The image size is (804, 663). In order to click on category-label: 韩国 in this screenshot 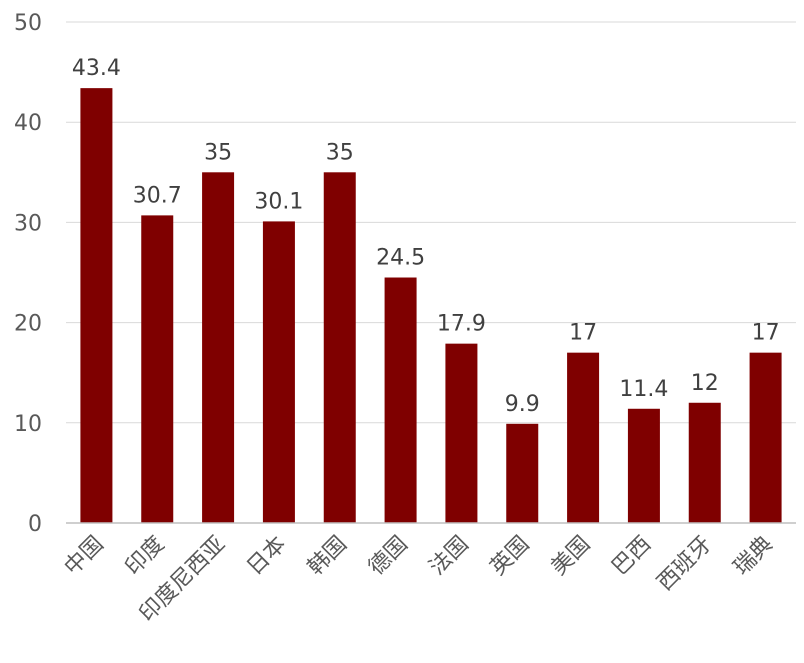, I will do `click(327, 556)`.